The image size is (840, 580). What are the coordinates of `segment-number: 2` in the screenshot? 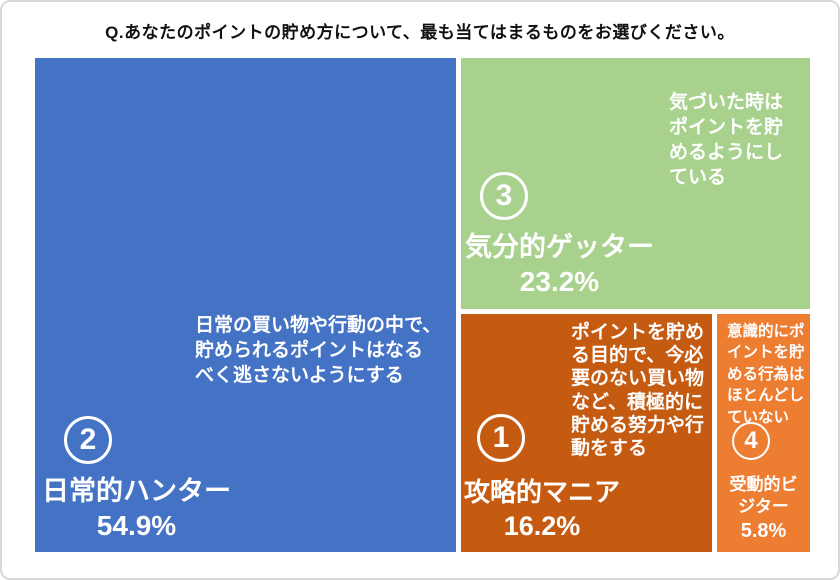 It's located at (88, 439).